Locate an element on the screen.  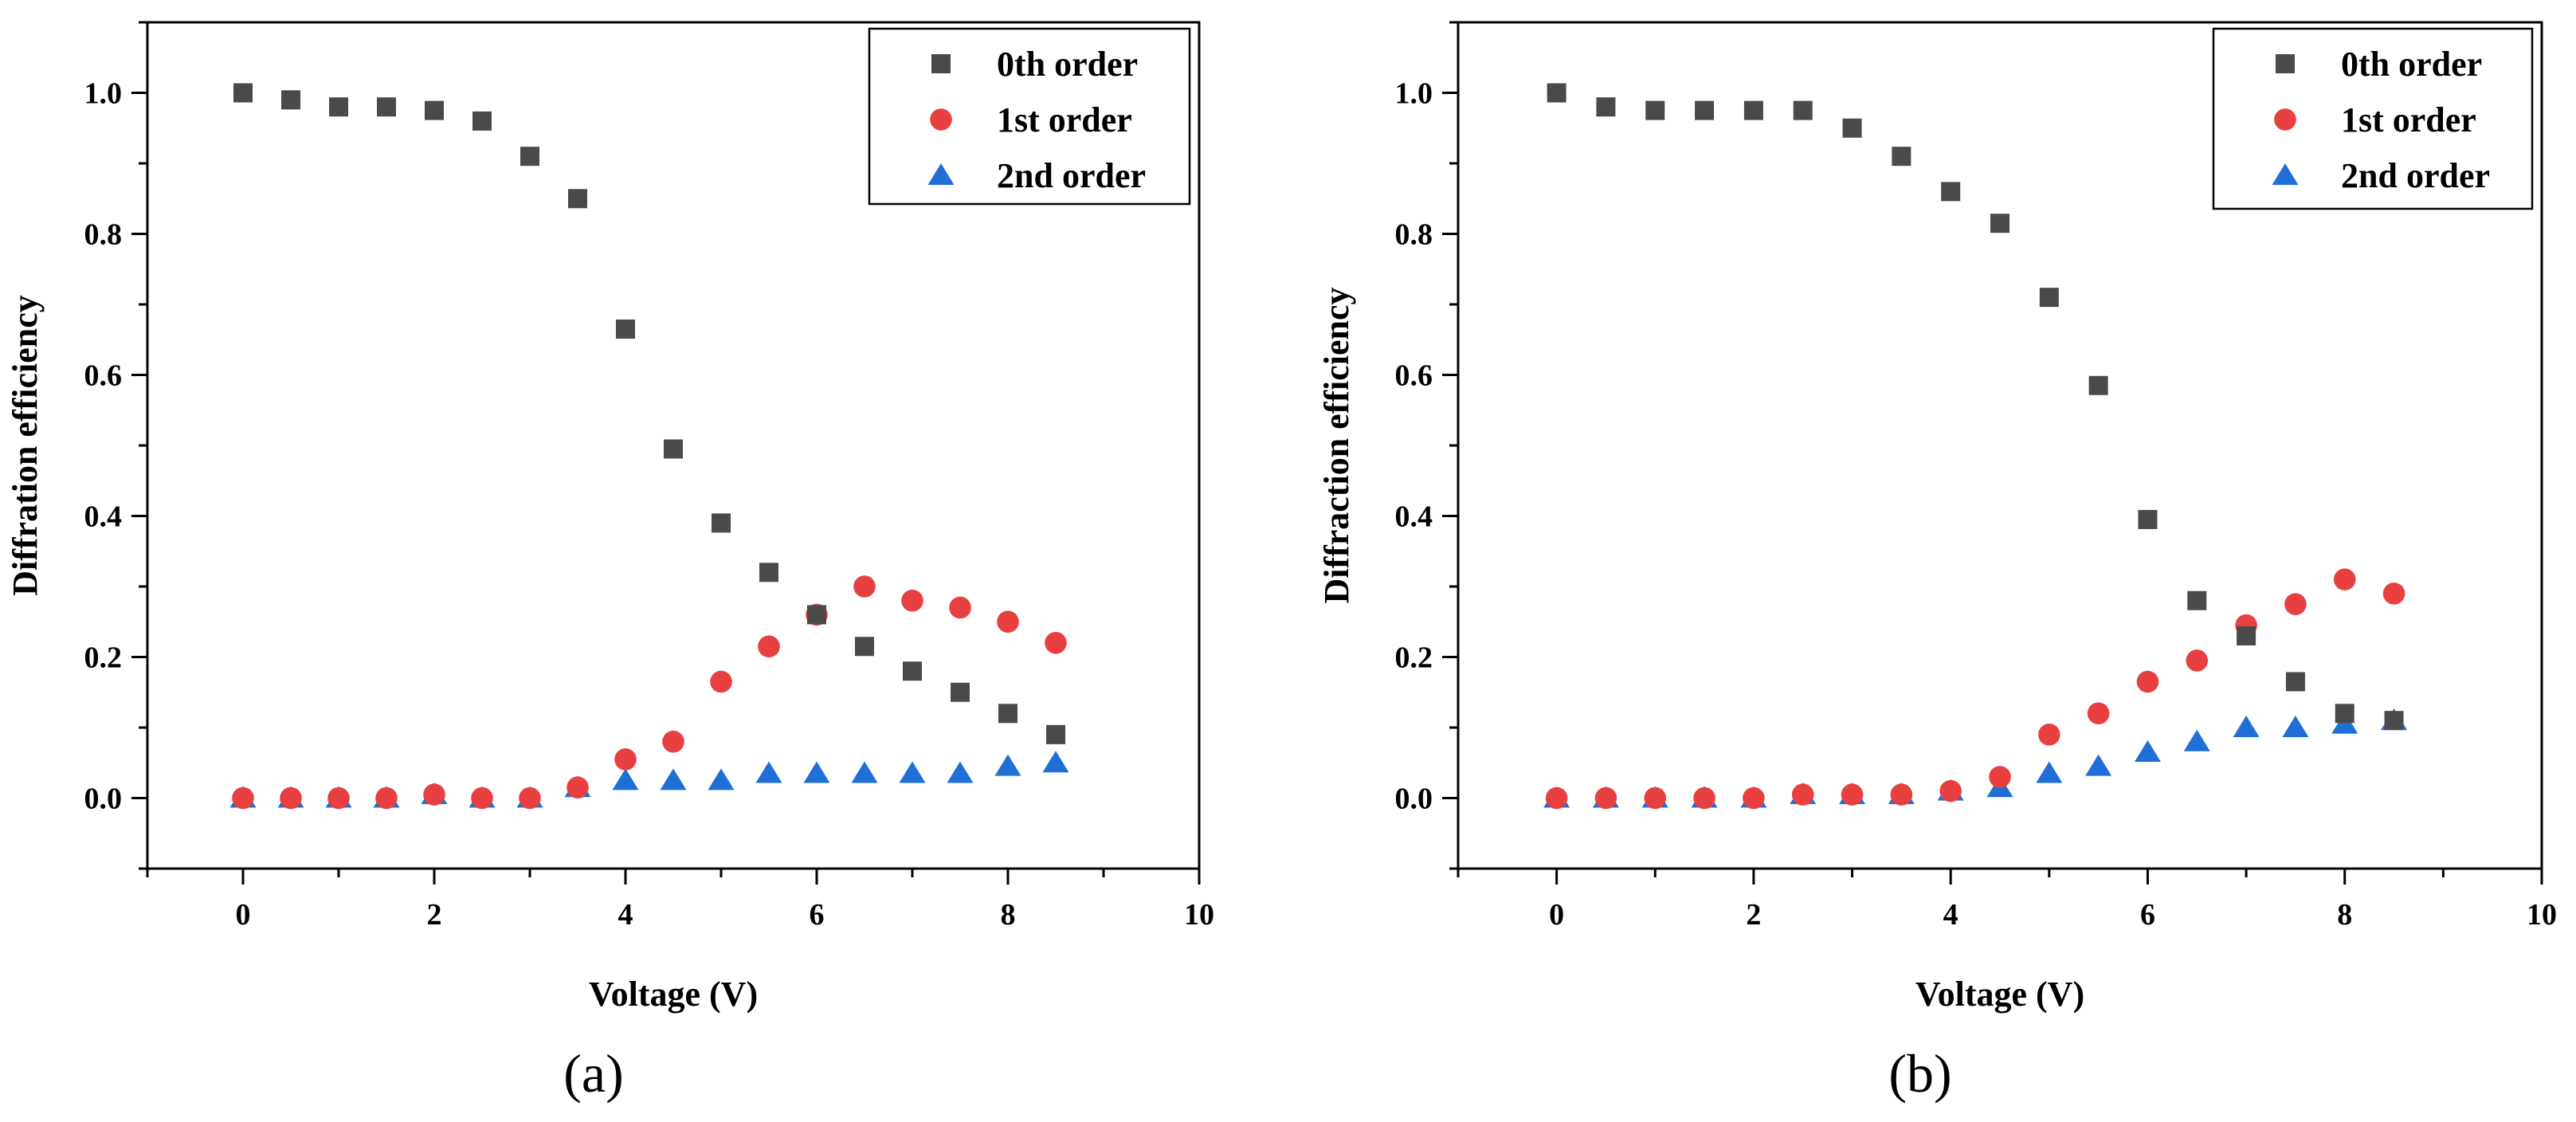
legend-label: 1st order is located at coordinates (2408, 119).